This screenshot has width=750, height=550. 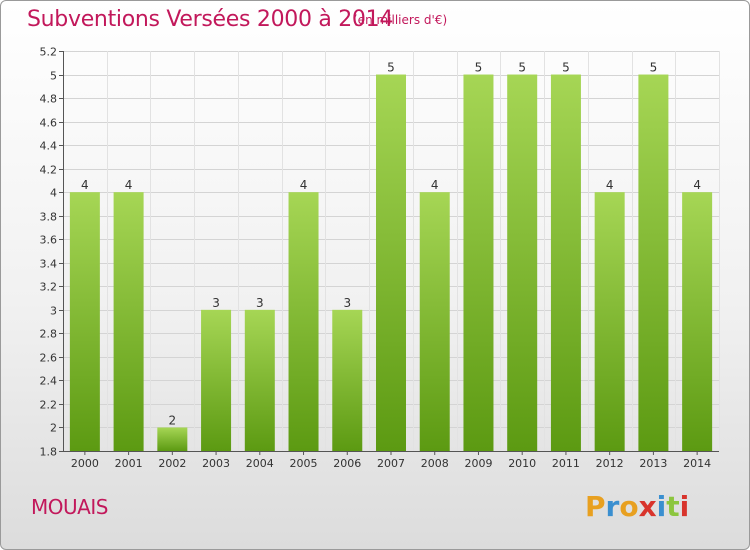 I want to click on y-tick-label: 1.8, so click(x=49, y=452).